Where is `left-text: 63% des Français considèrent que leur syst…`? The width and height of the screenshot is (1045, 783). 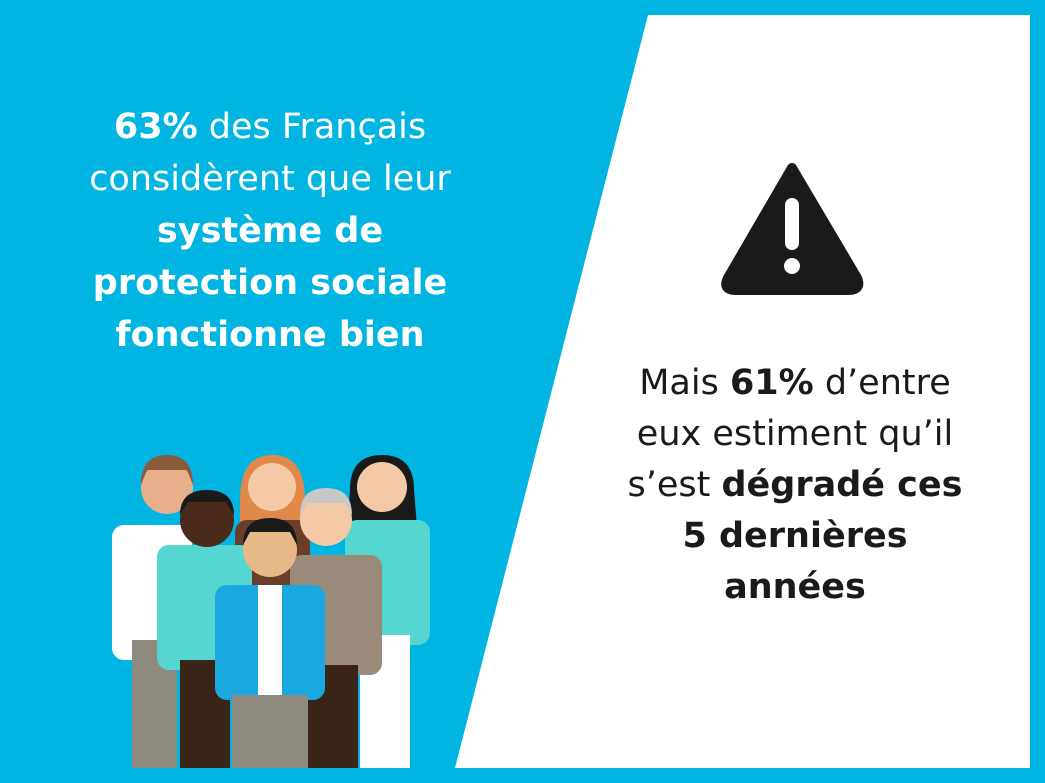 left-text: 63% des Français considèrent que leur syst… is located at coordinates (270, 231).